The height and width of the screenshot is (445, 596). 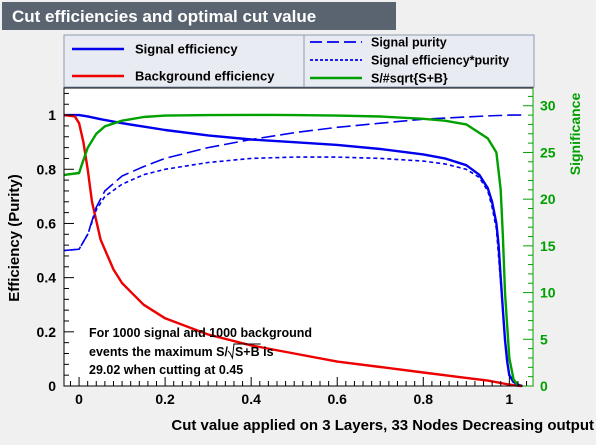 I want to click on y-tick-label: 0.2, so click(x=47, y=332).